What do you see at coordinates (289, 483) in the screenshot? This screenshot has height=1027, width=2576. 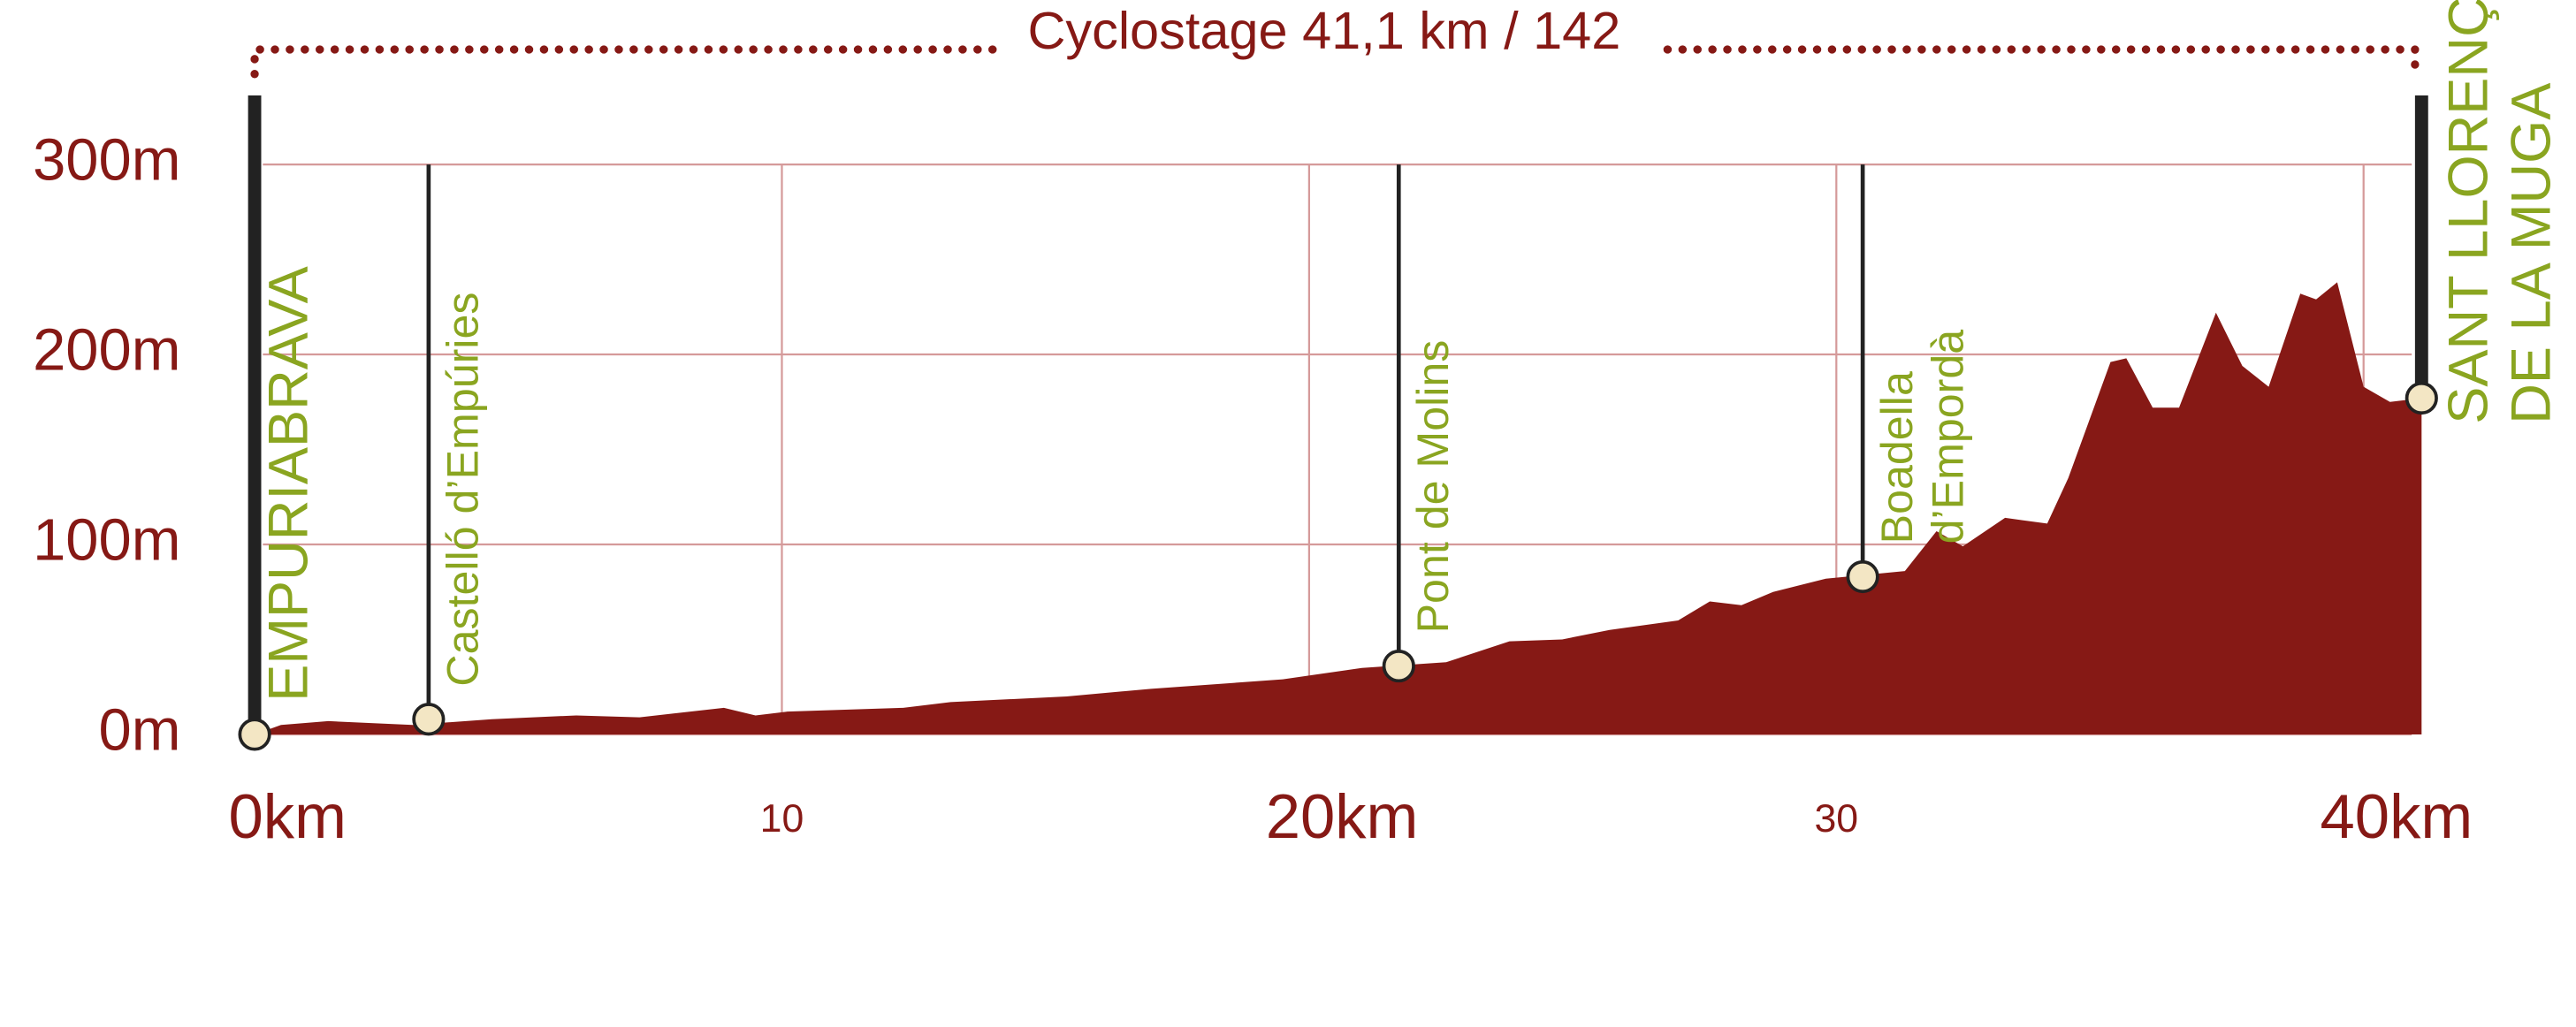 I see `waypoint-label: EMPURIABRAVA` at bounding box center [289, 483].